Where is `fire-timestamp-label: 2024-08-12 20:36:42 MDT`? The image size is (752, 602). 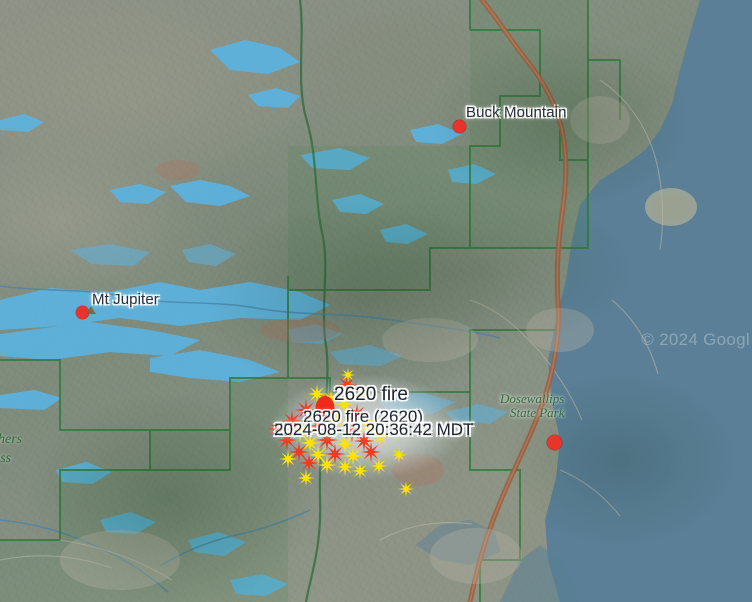 fire-timestamp-label: 2024-08-12 20:36:42 MDT is located at coordinates (374, 429).